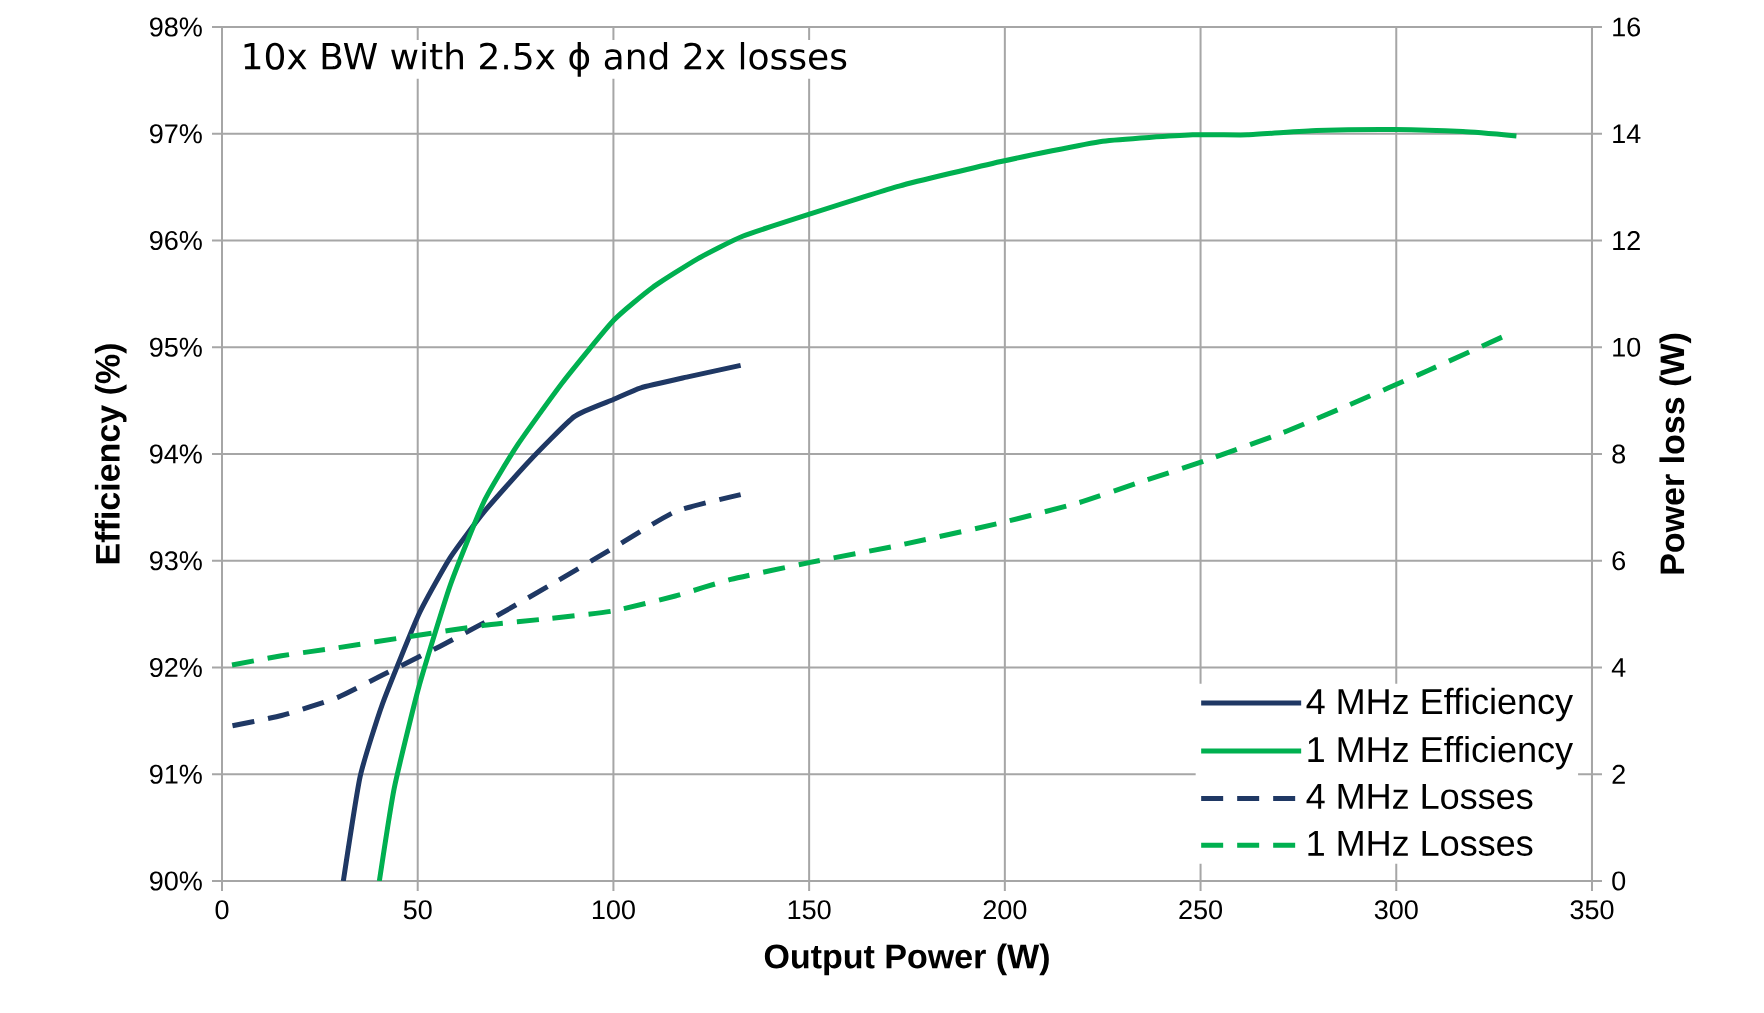 The width and height of the screenshot is (1764, 1013). I want to click on legend-label: 1 MHz Efficiency, so click(1440, 752).